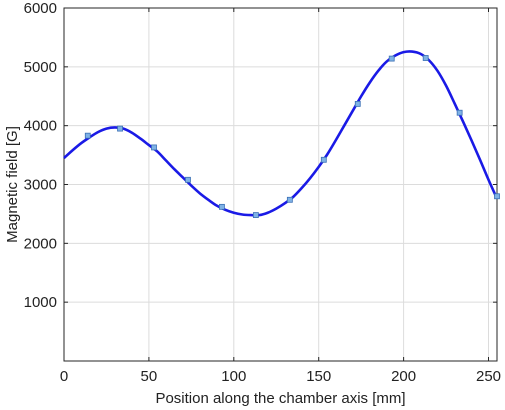 Image resolution: width=505 pixels, height=410 pixels. What do you see at coordinates (403, 376) in the screenshot?
I see `x-tick-label: 200` at bounding box center [403, 376].